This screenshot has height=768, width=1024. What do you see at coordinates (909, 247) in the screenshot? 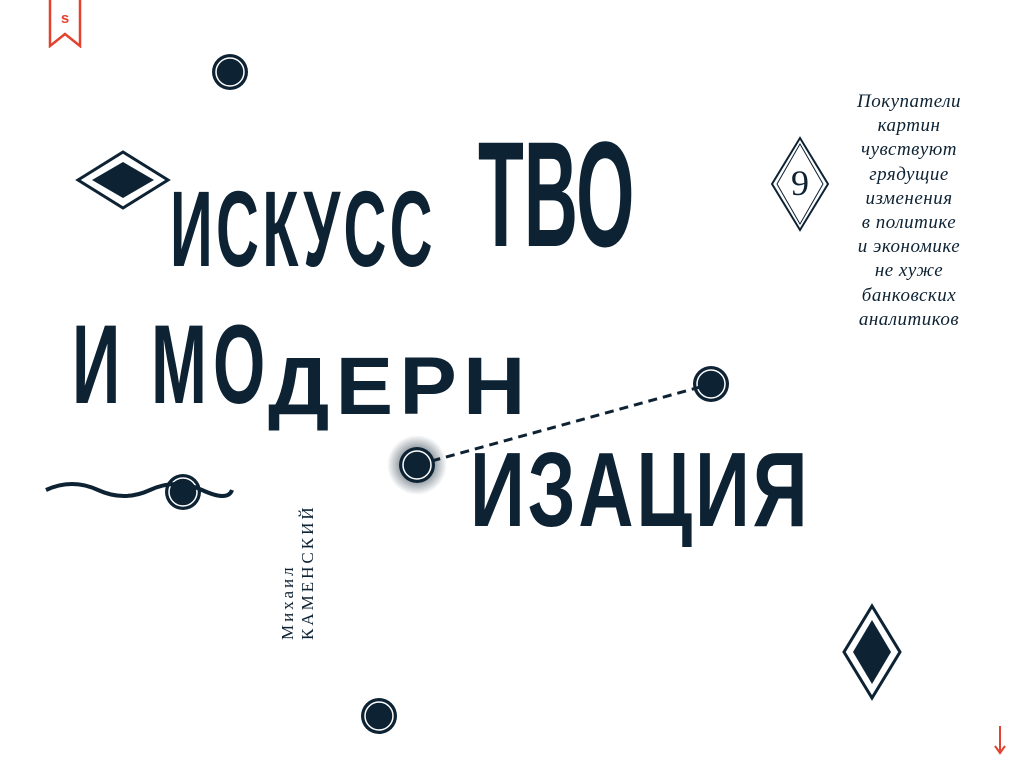
I see `quote-line: и экономике` at bounding box center [909, 247].